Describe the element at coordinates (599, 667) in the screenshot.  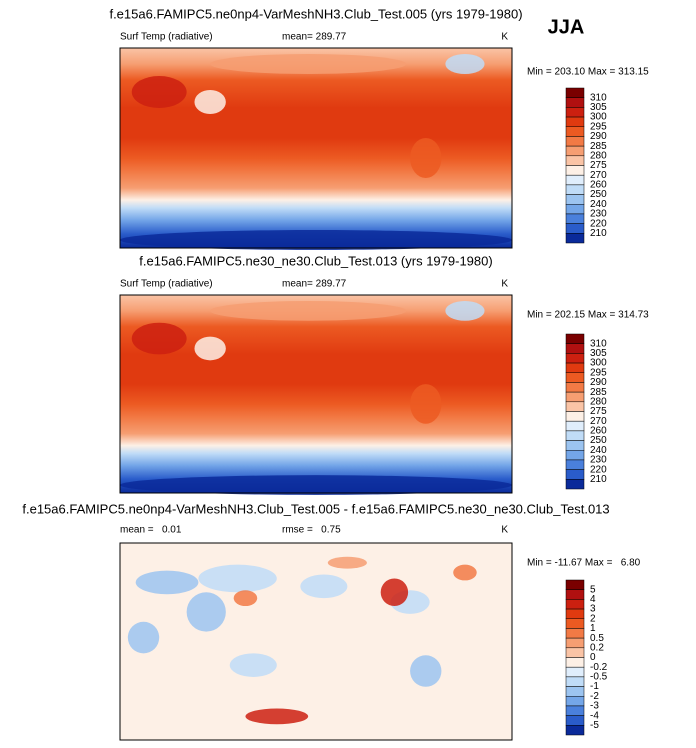
I see `colorbar-label: -0.2` at that location.